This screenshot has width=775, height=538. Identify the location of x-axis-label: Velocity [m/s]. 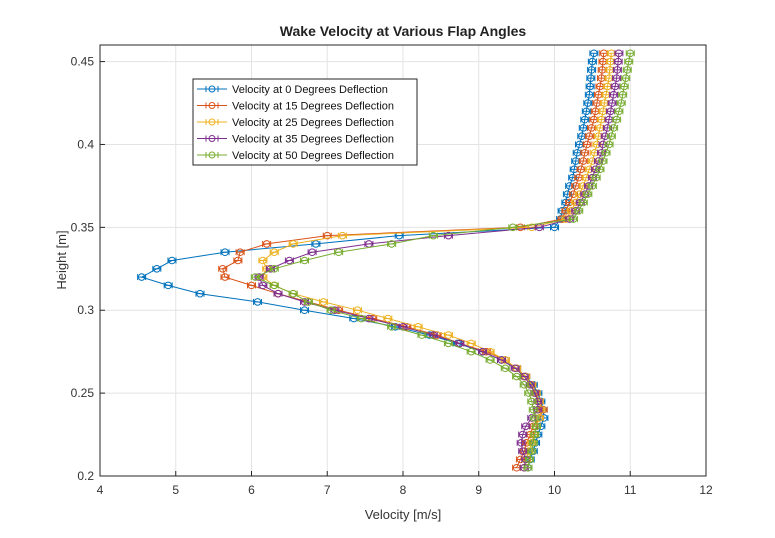
(403, 514).